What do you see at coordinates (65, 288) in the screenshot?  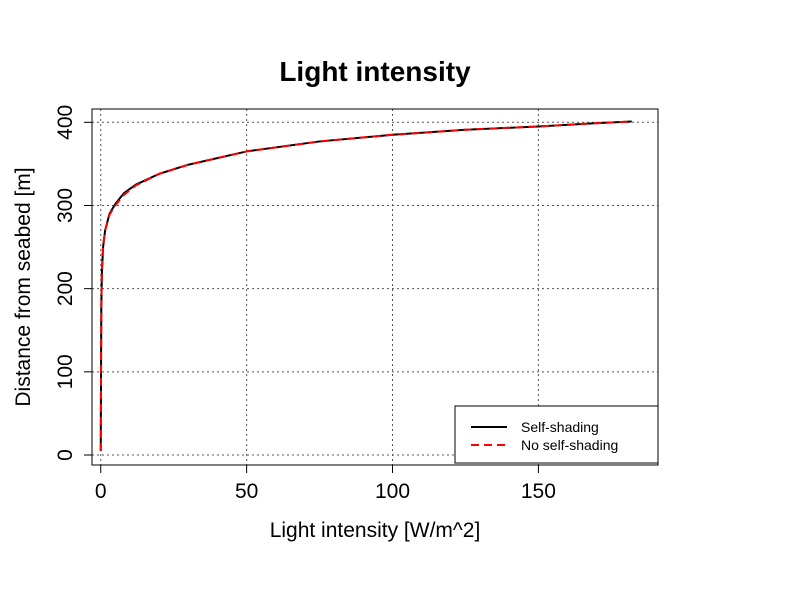 I see `y-tick-label-200: 200` at bounding box center [65, 288].